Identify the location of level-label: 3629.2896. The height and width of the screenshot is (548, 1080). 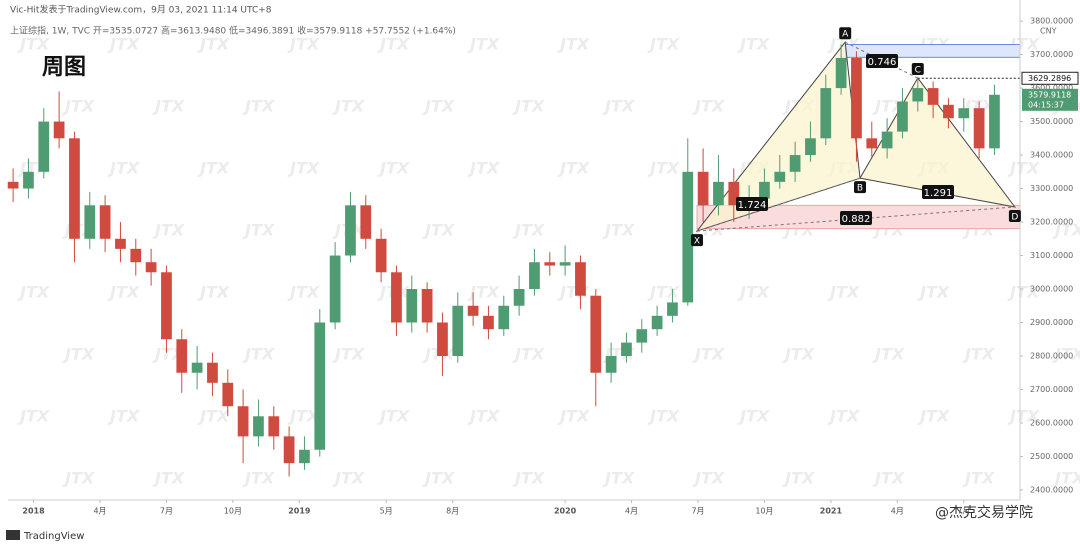
(1049, 78).